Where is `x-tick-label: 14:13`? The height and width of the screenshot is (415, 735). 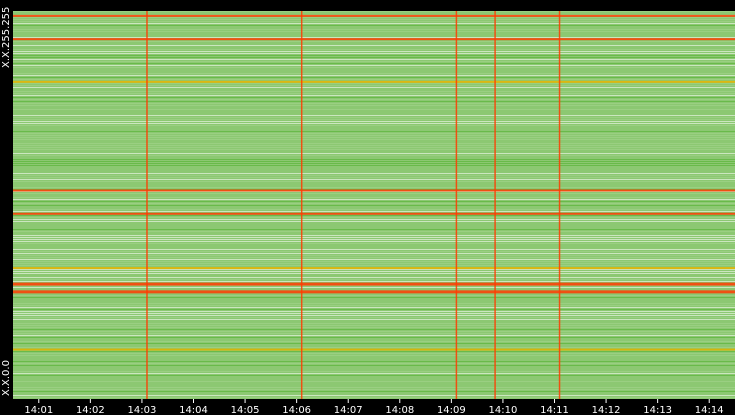 x-tick-label: 14:13 is located at coordinates (657, 410).